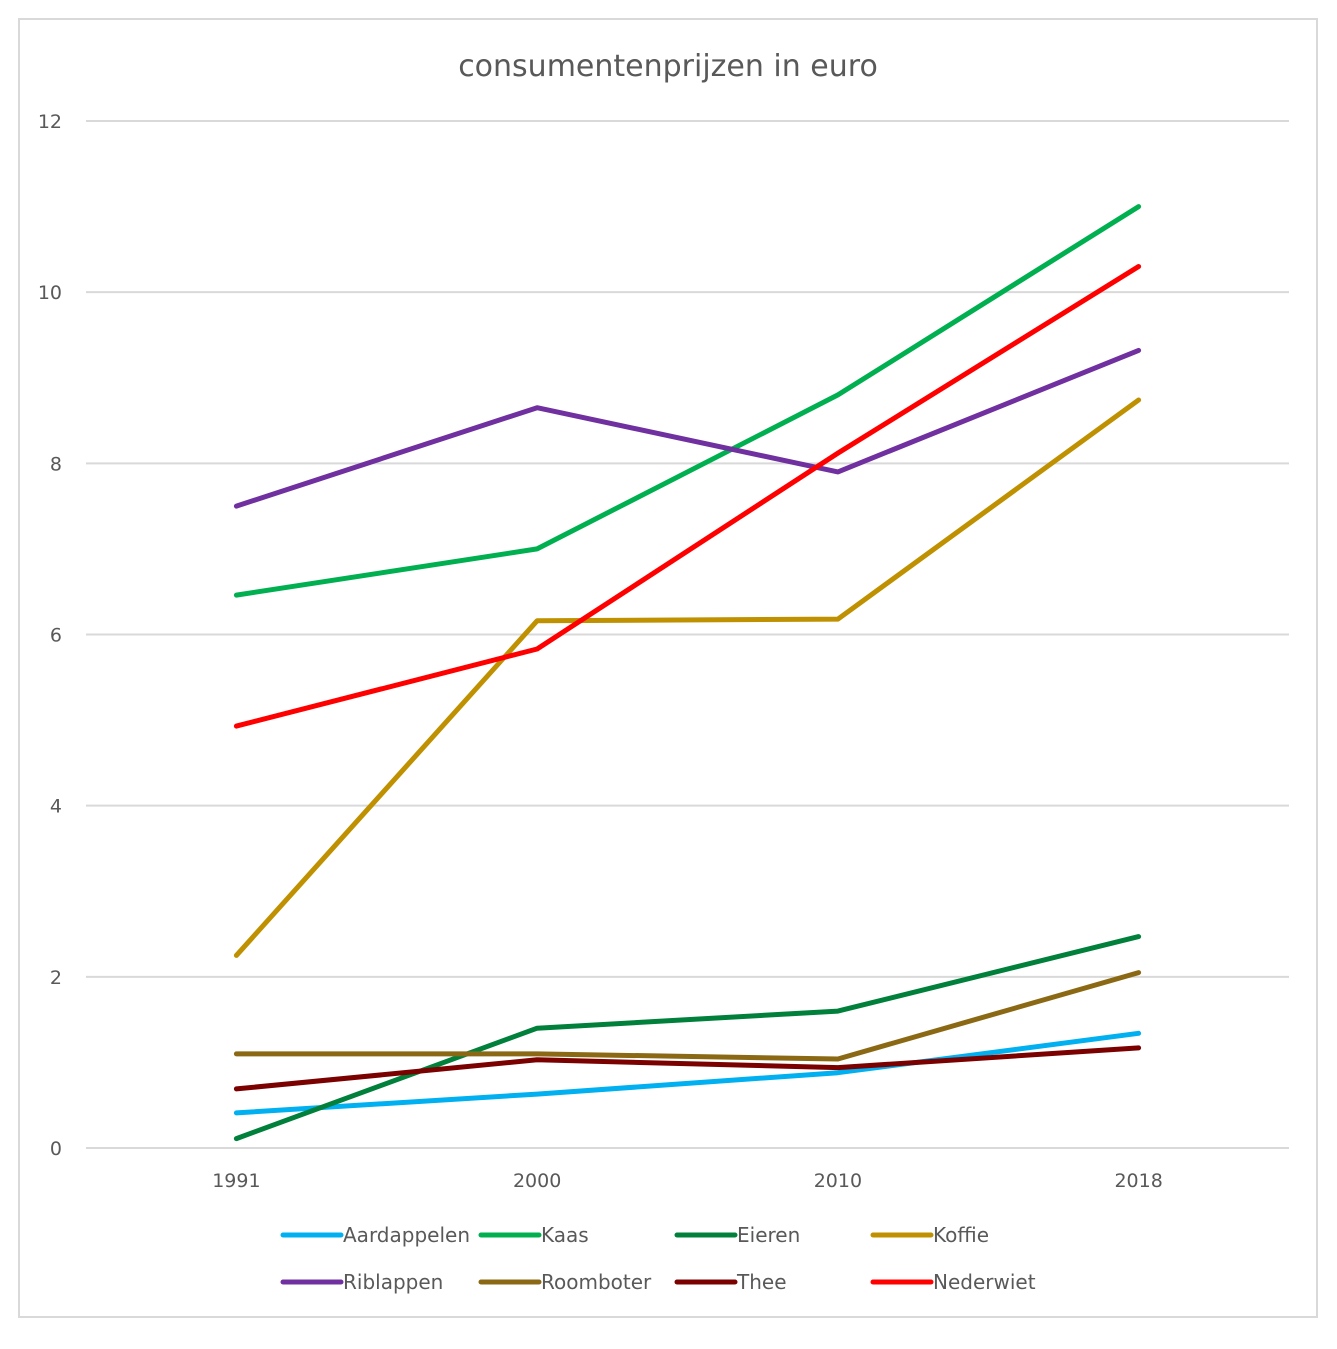  What do you see at coordinates (687, 1181) in the screenshot?
I see `x-axis-ticks: 1991 2000 2010 2018` at bounding box center [687, 1181].